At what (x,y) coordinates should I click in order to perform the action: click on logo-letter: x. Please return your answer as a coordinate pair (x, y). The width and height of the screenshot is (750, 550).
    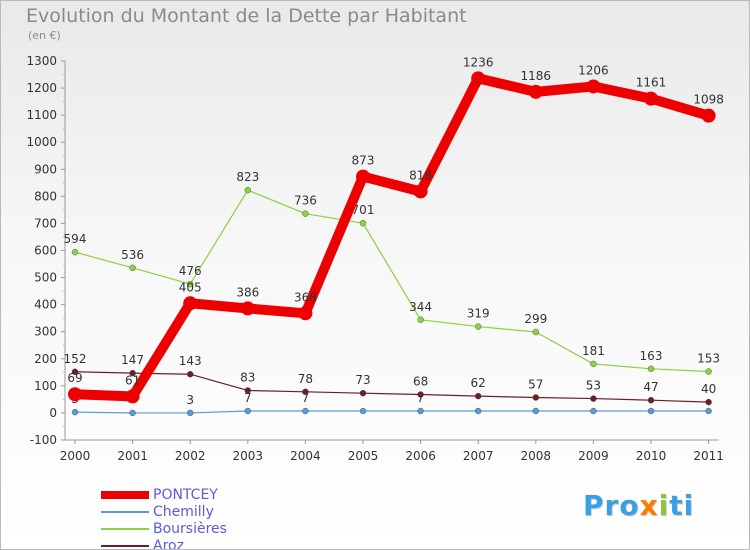
    Looking at the image, I should click on (649, 505).